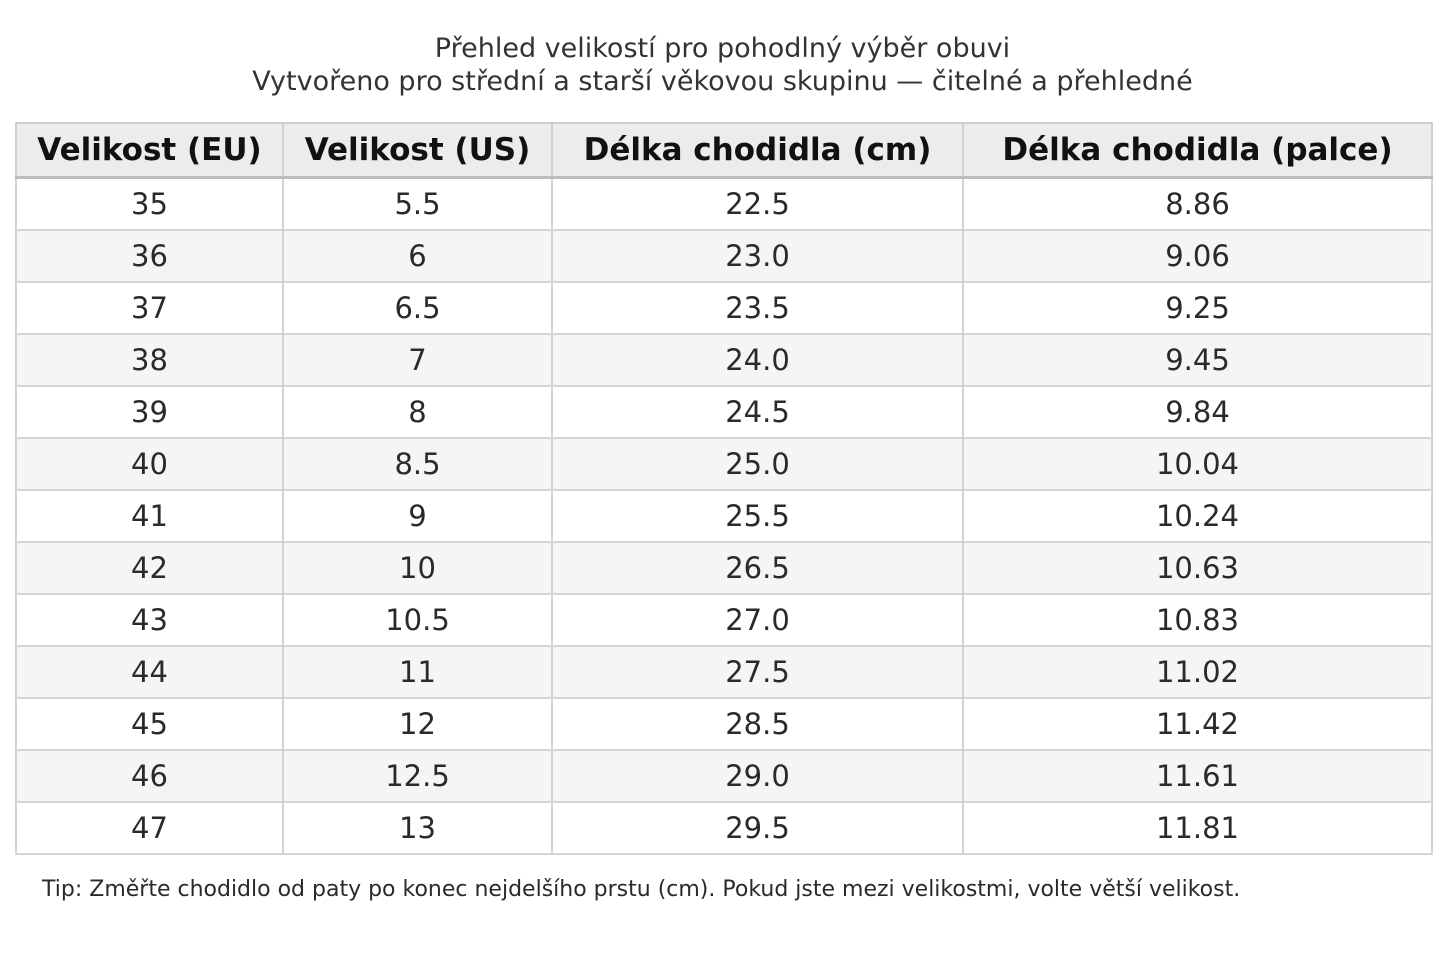 The image size is (1445, 963). I want to click on cell-us-size: 5.5, so click(417, 203).